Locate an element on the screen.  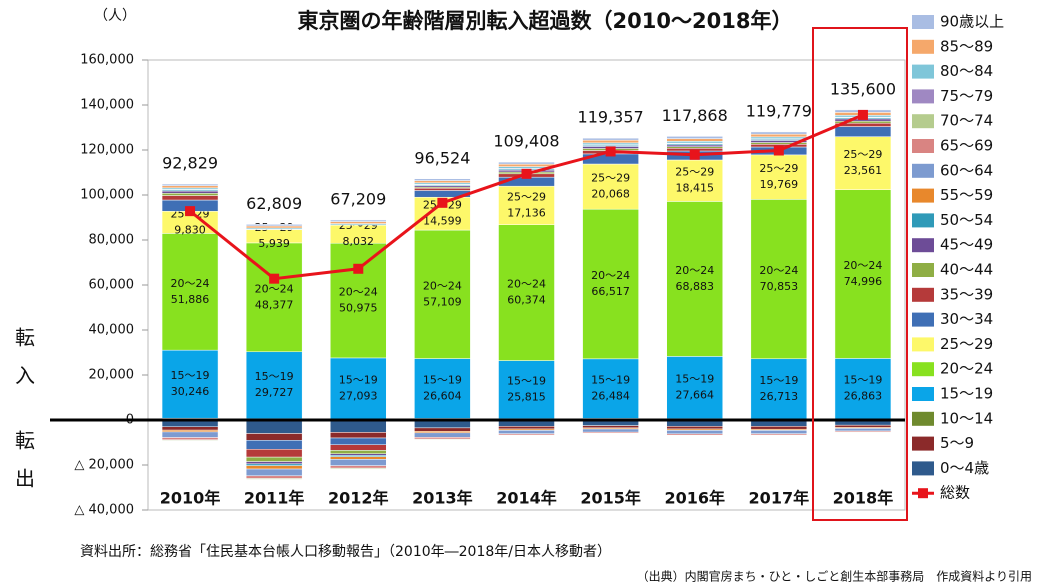
y-tick-label: 80,000 is located at coordinates (112, 240).